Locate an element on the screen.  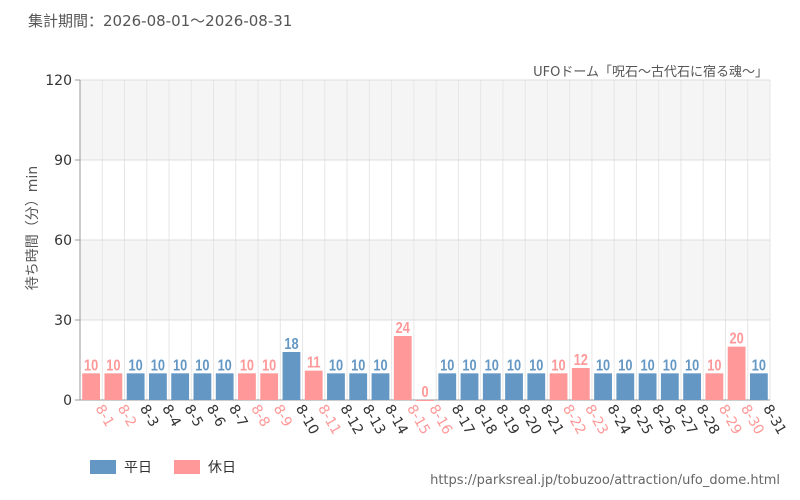
chart-title: UFOドーム「呪石～古代石に宿る魂～」 is located at coordinates (650, 72).